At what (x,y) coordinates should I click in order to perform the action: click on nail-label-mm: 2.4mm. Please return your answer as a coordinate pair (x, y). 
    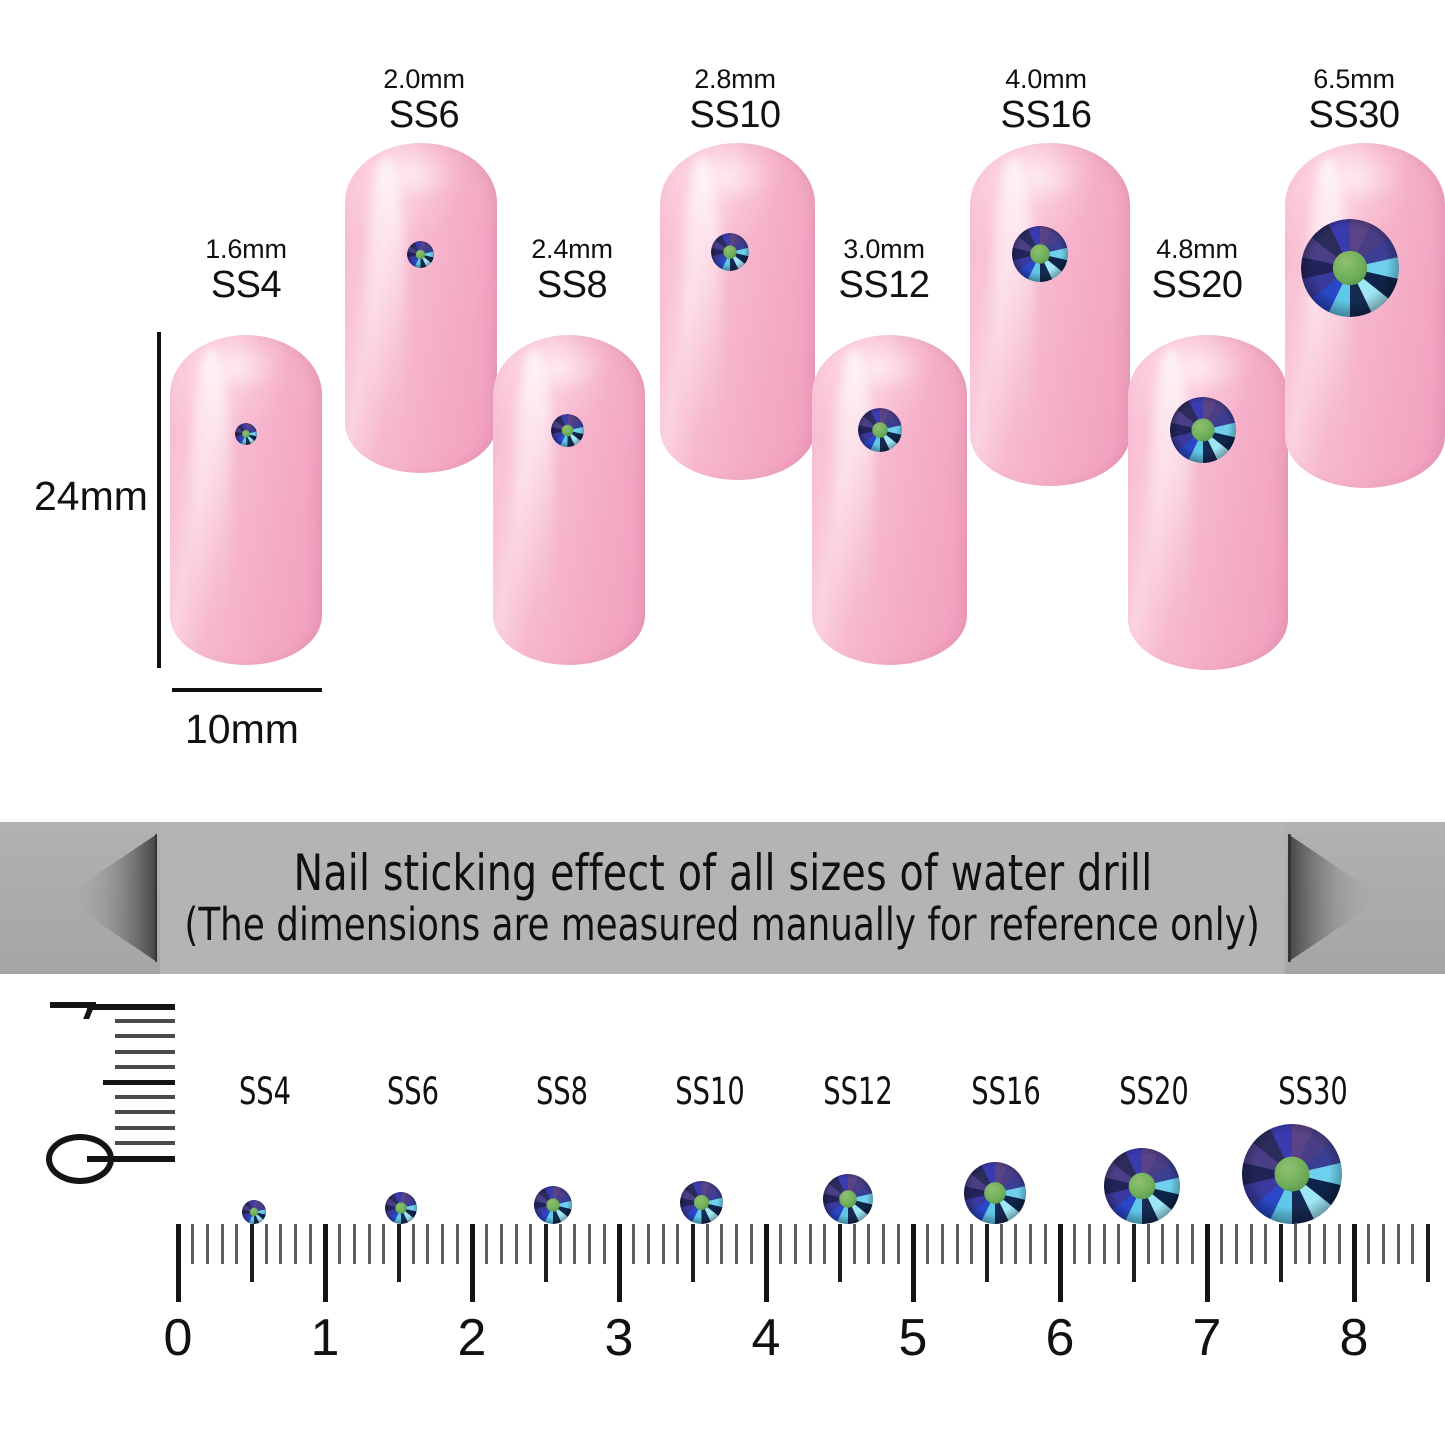
    Looking at the image, I should click on (572, 249).